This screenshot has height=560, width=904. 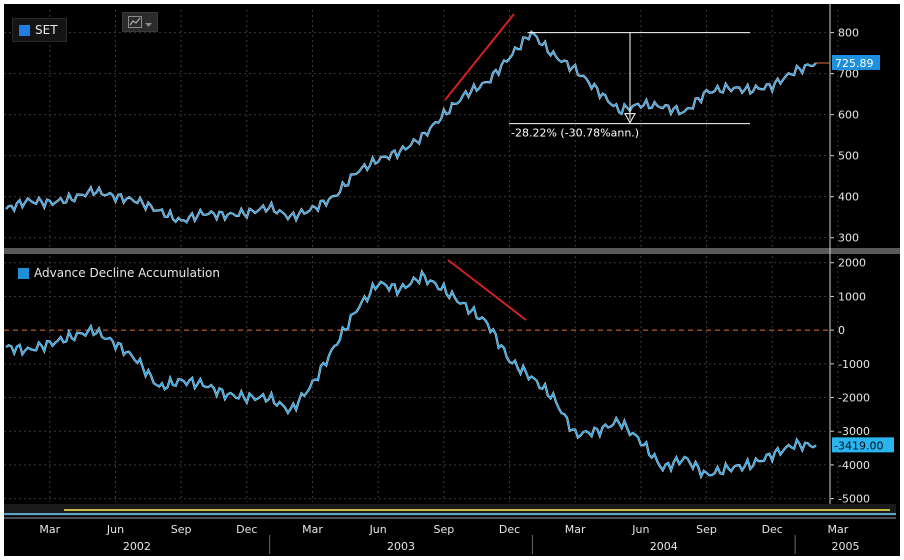 I want to click on ytick-label-top: 400, so click(x=848, y=197).